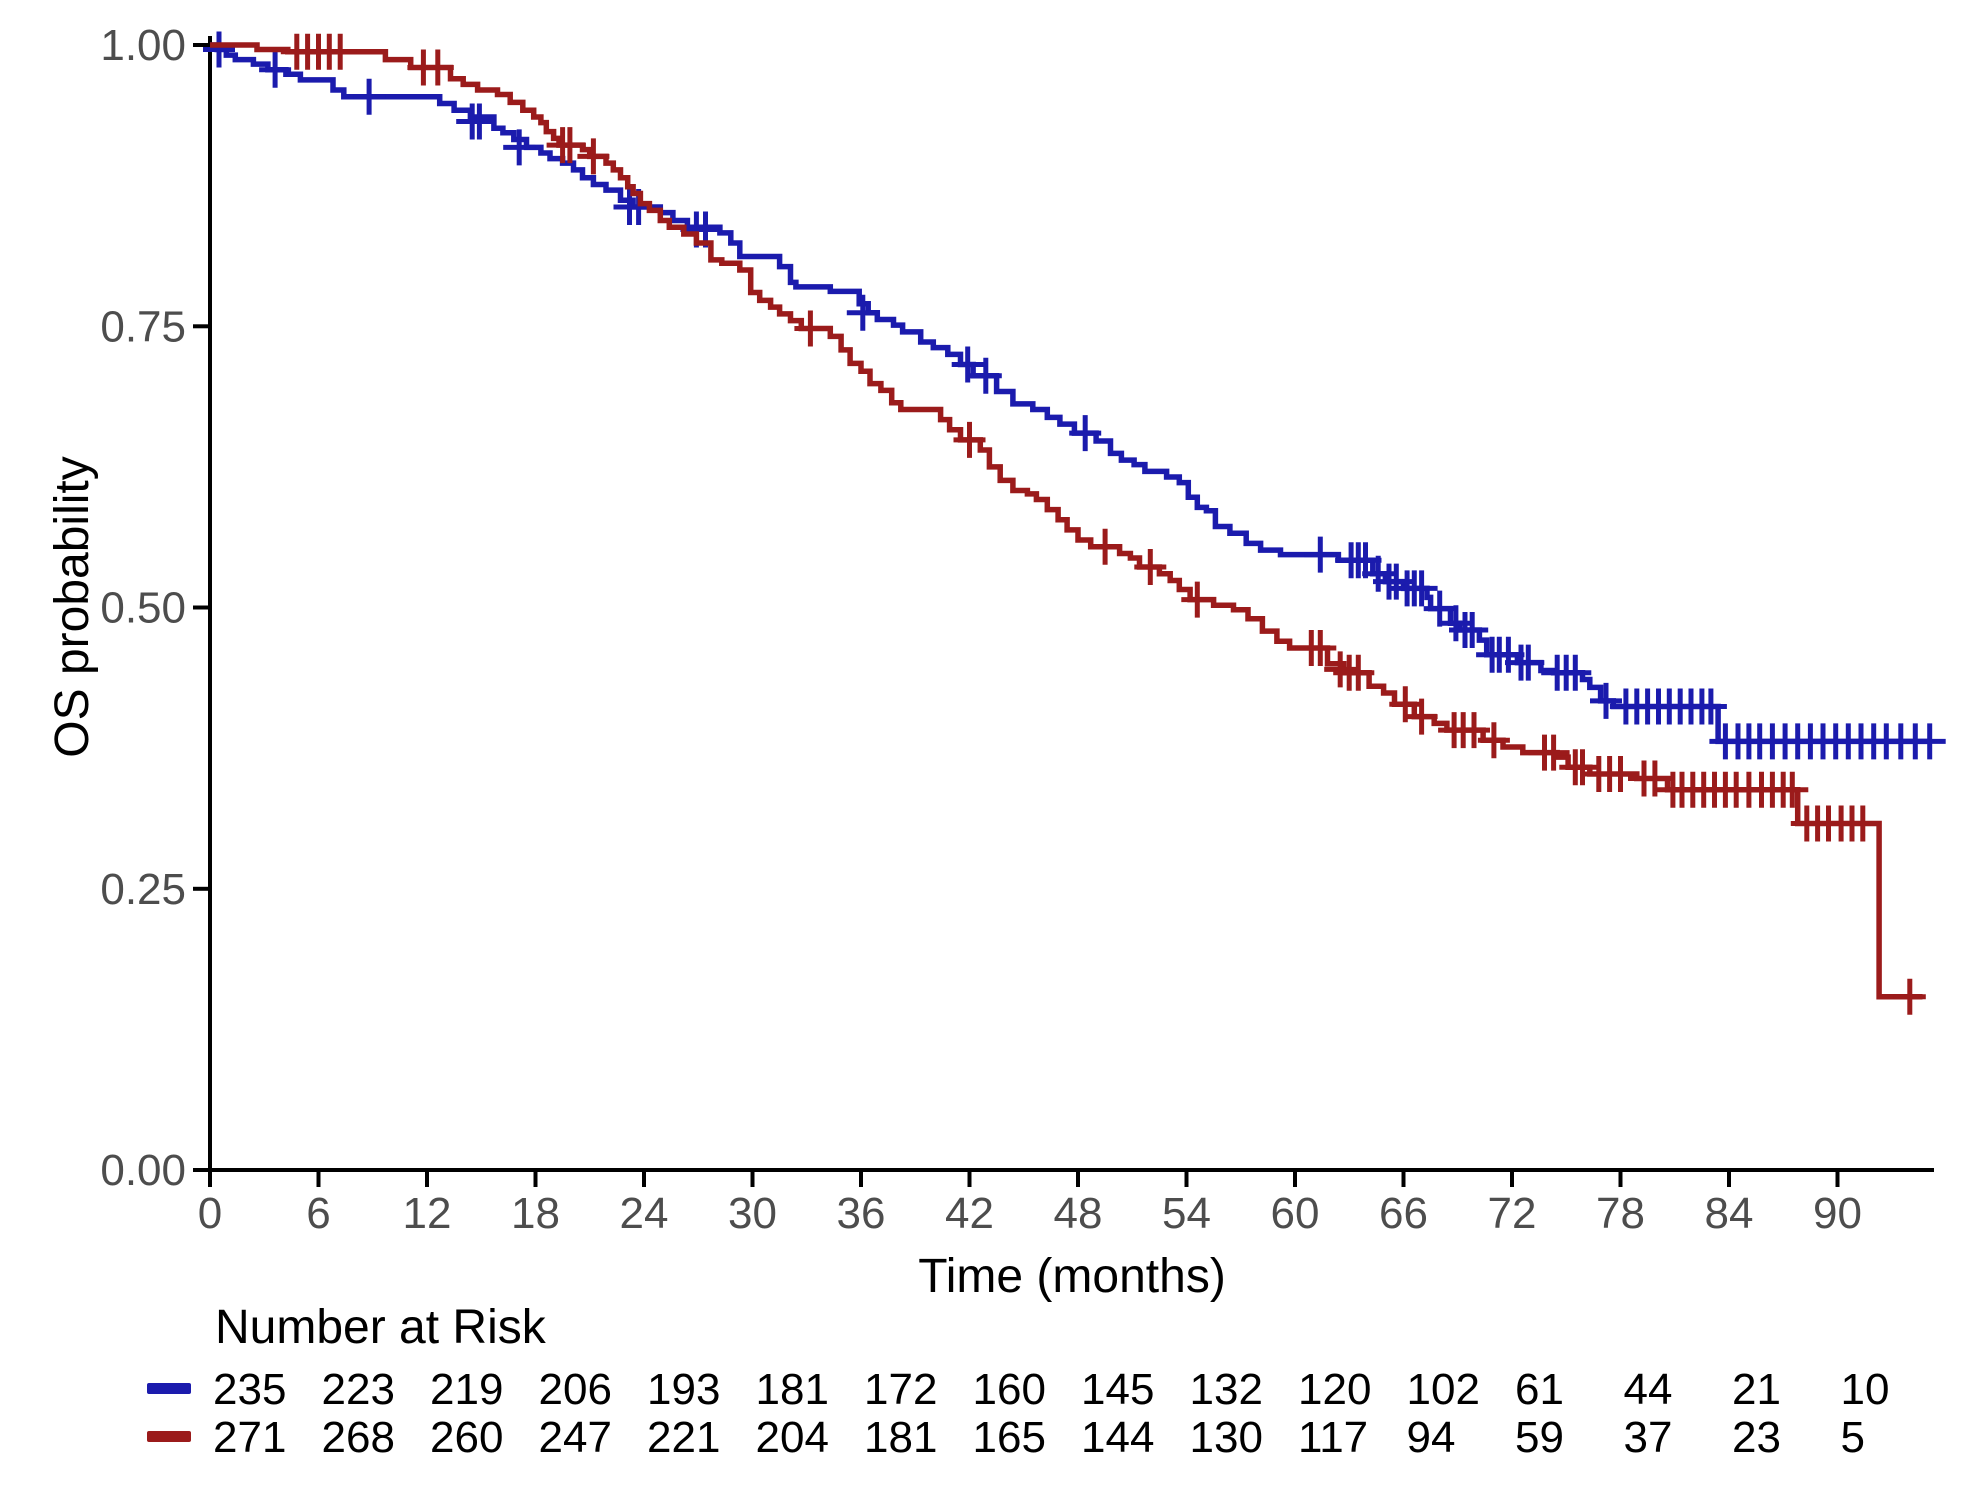  What do you see at coordinates (249, 1389) in the screenshot?
I see `risk-count: 235` at bounding box center [249, 1389].